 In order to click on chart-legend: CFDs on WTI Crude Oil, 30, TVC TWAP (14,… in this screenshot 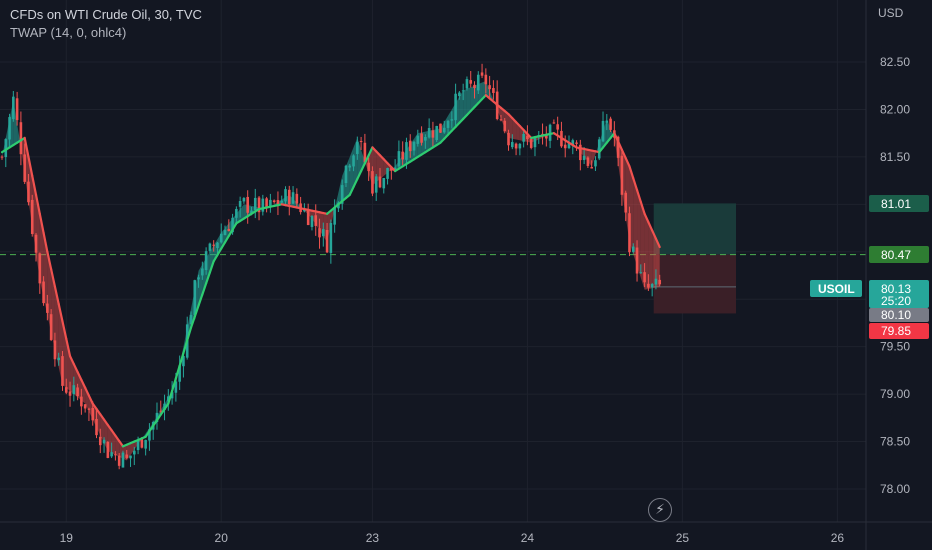, I will do `click(106, 24)`.